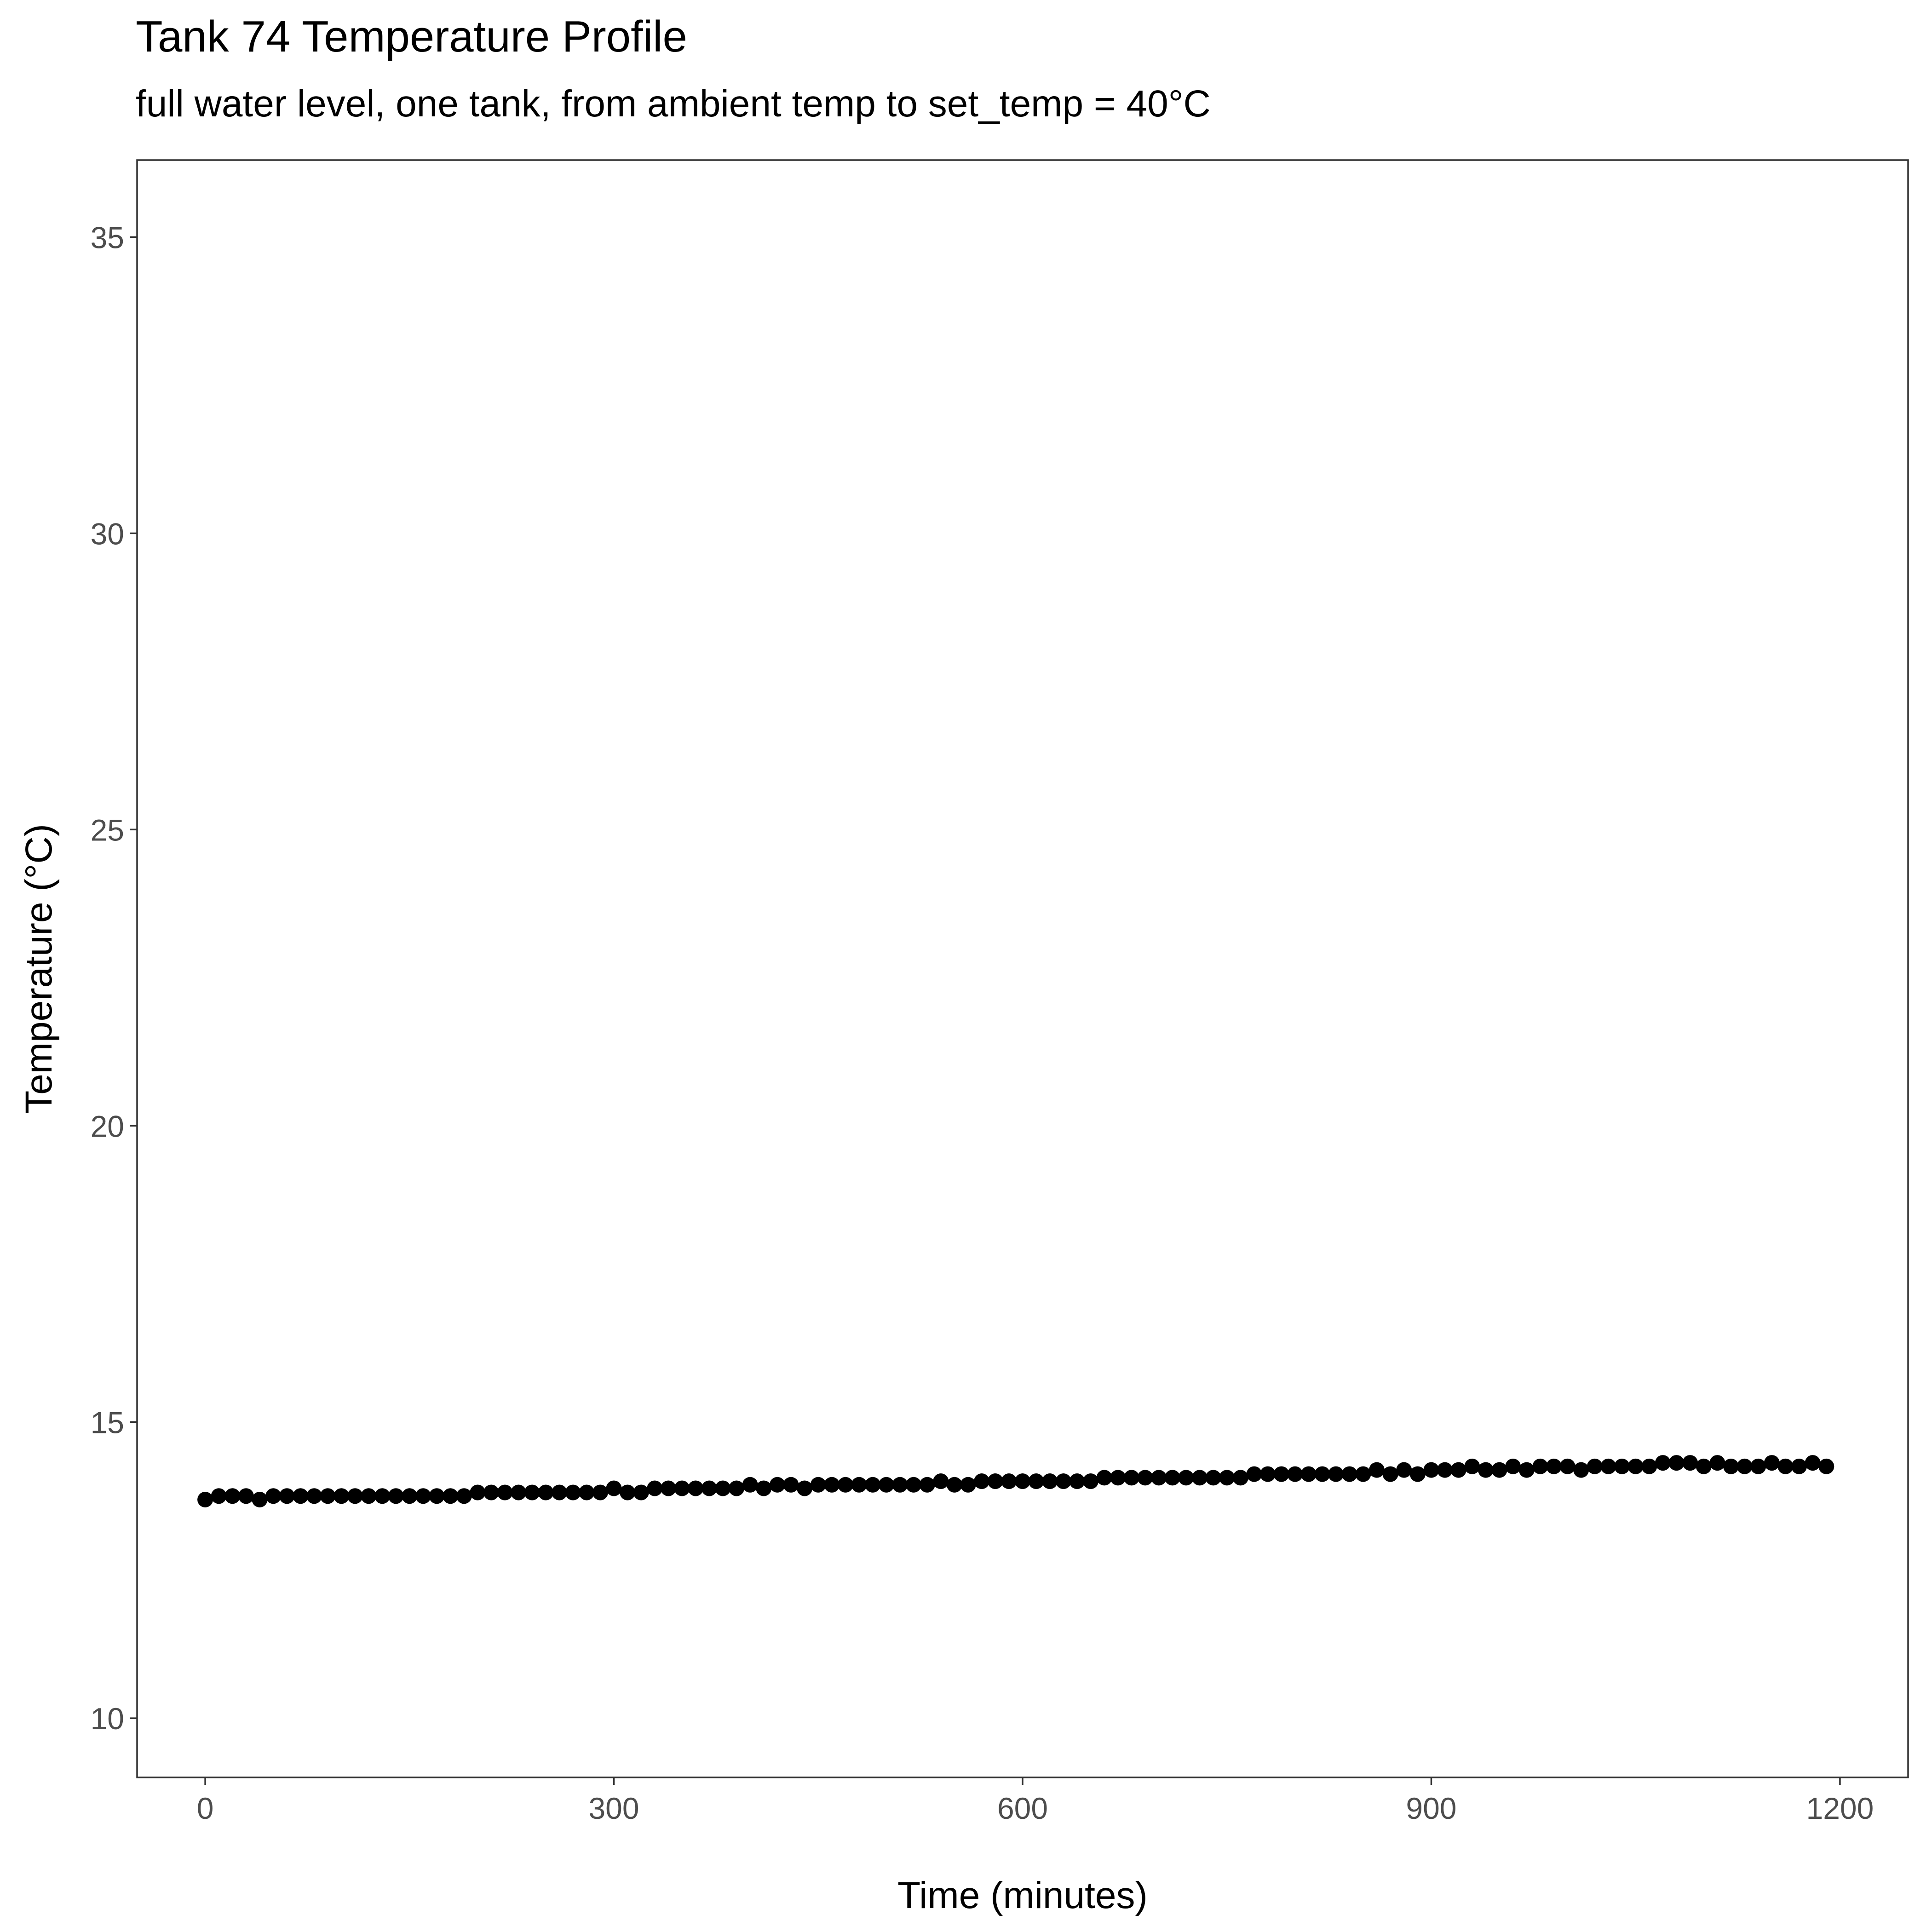 This screenshot has height=1932, width=1932. Describe the element at coordinates (411, 36) in the screenshot. I see `chart-title: Tank 74 Temperature Profile` at that location.